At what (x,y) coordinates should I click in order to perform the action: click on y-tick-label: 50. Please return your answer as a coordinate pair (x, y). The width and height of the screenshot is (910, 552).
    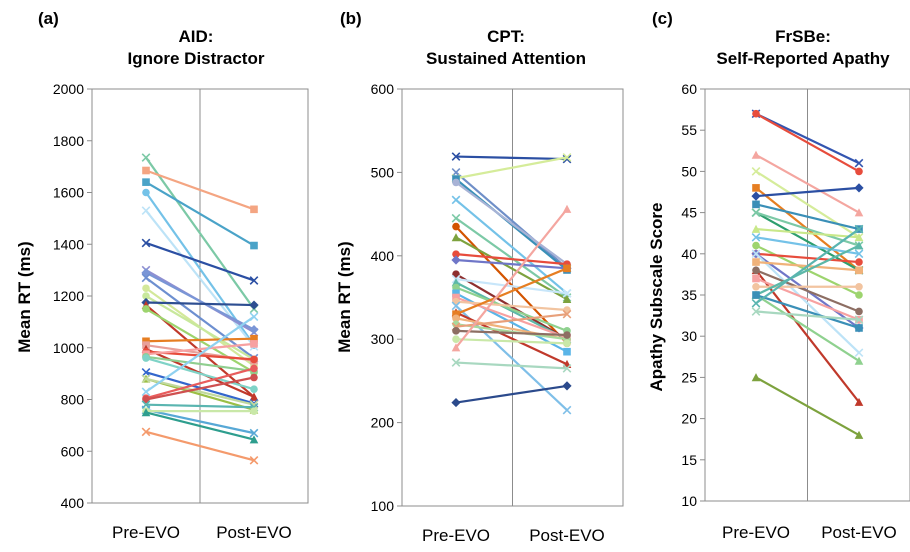
    Looking at the image, I should click on (689, 171).